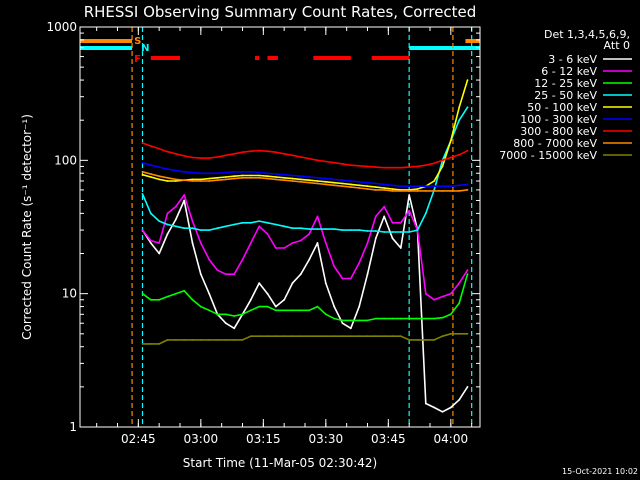  Describe the element at coordinates (61, 27) in the screenshot. I see `y-tick-label: 1000` at that location.